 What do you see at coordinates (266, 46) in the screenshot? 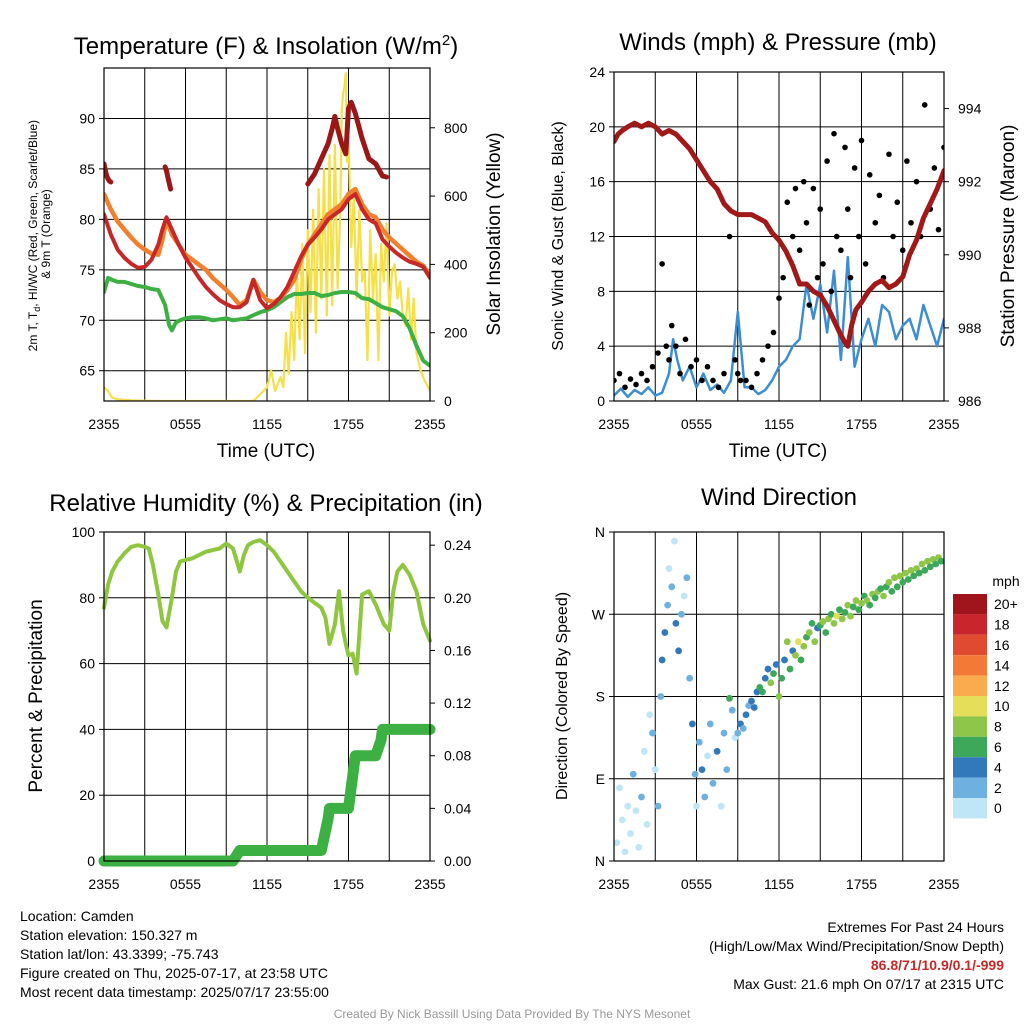
I see `temperature-title: Temperature (F) & Insolation (W/m2)` at bounding box center [266, 46].